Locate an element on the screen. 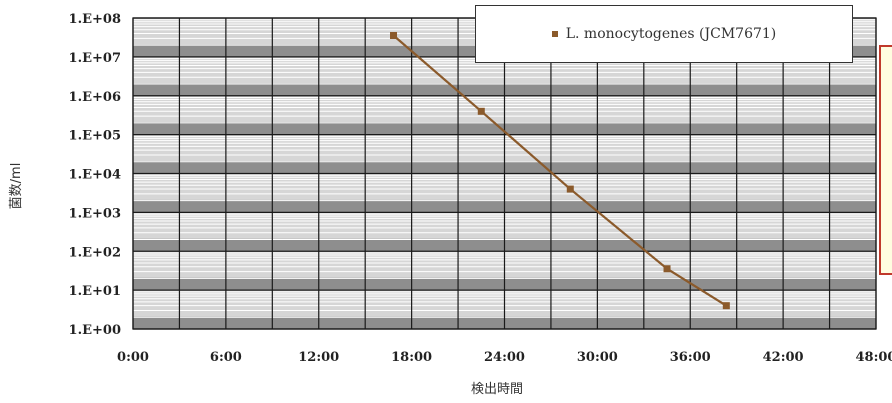 The height and width of the screenshot is (403, 892). legend-series-label: L. monocytogenes (JCM7671) is located at coordinates (671, 34).